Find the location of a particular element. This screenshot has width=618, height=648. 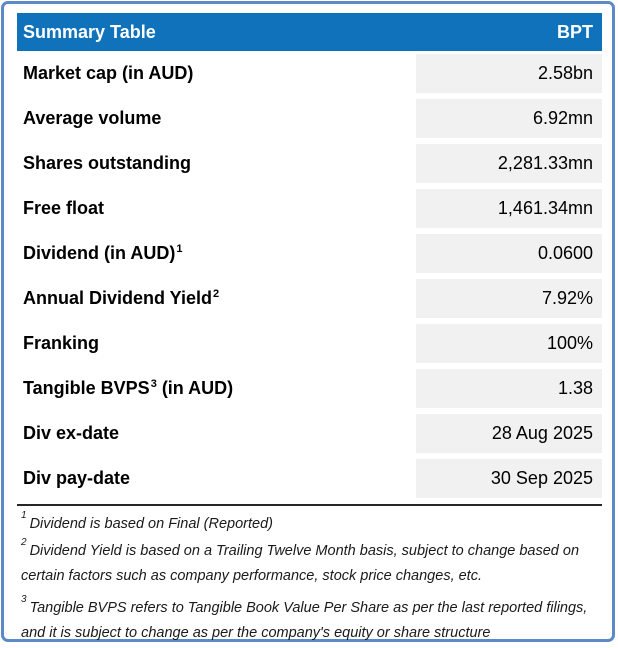

table-row-franking: Franking 100% is located at coordinates (309, 343).